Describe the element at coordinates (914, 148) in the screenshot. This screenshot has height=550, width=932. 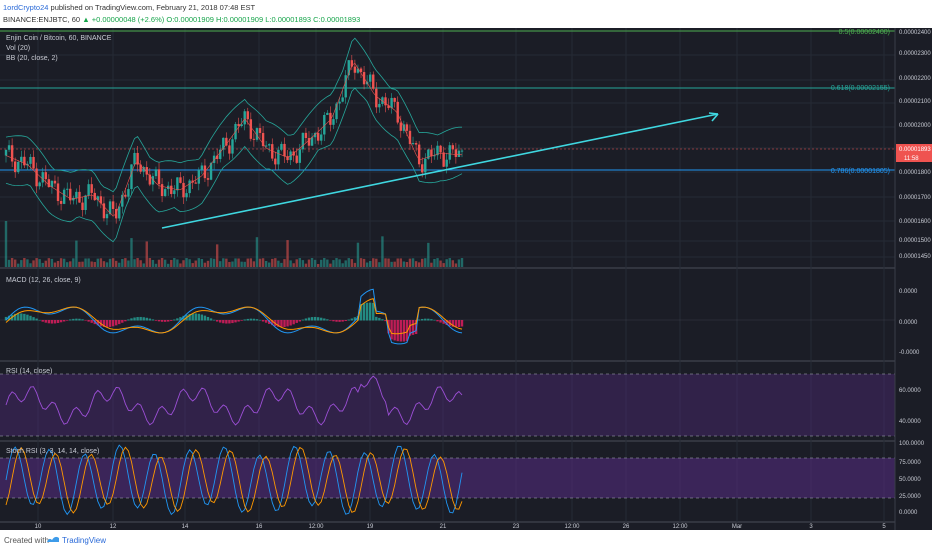
I see `last-price-tag` at that location.